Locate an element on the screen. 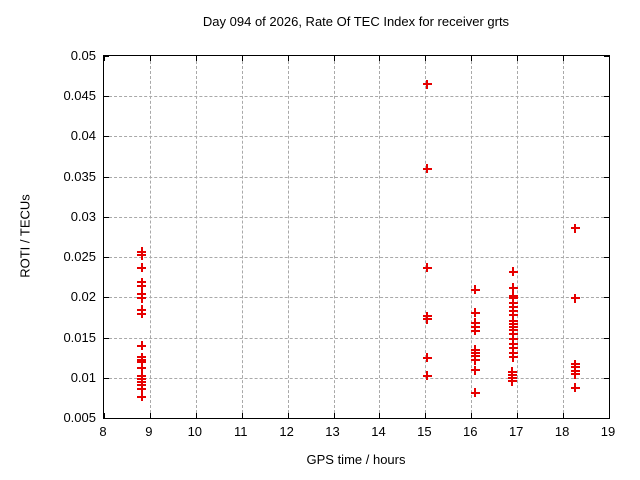  y-tick-label: 0.035 is located at coordinates (79, 176).